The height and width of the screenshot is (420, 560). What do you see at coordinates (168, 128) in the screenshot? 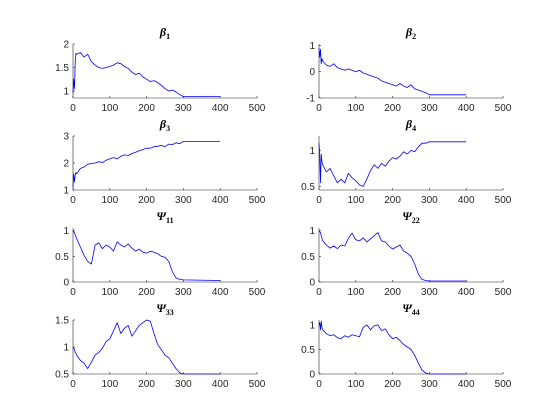
I see `title-subscript: 3` at bounding box center [168, 128].